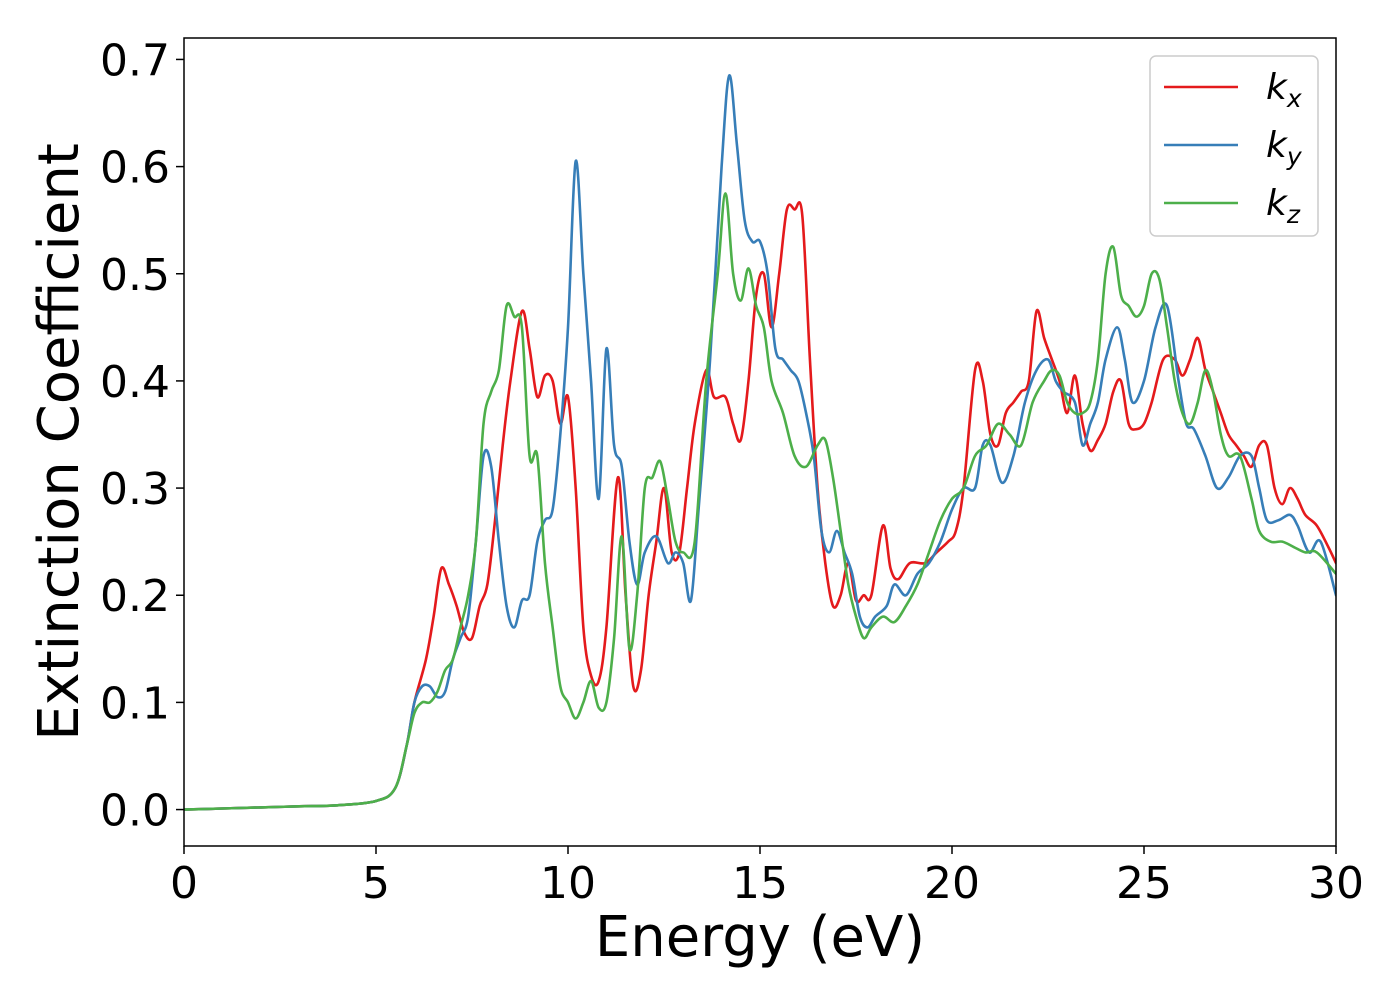 The image size is (1400, 1004). What do you see at coordinates (184, 883) in the screenshot?
I see `x-tick-label: 0` at bounding box center [184, 883].